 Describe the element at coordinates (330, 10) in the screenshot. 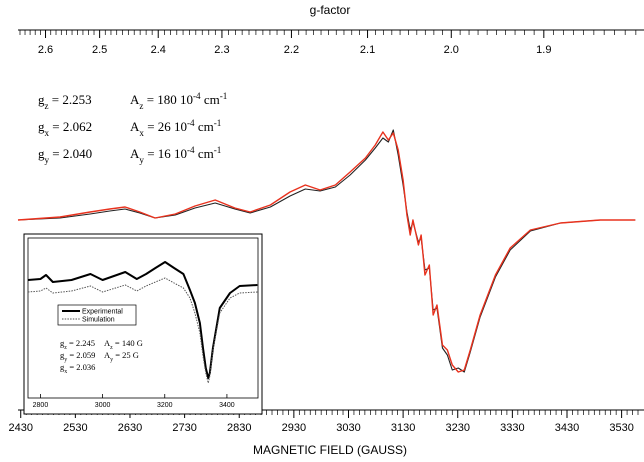

I see `top-axis-title: g-factor` at that location.